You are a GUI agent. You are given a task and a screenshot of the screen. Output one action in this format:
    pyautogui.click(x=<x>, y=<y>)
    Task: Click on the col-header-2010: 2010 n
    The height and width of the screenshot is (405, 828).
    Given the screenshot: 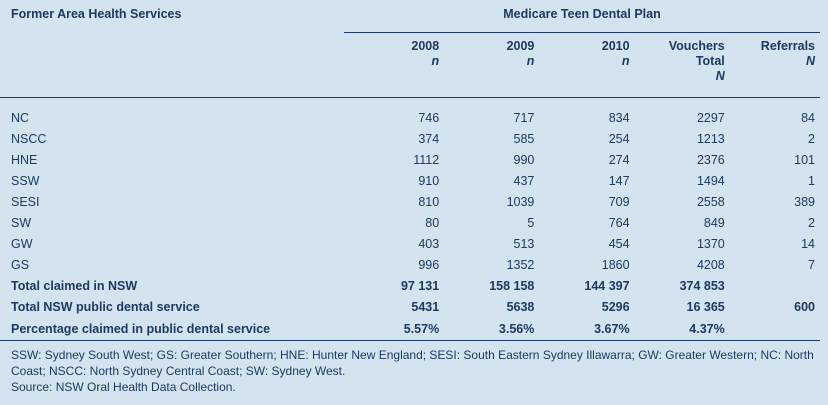 What is the action you would take?
    pyautogui.click(x=582, y=65)
    